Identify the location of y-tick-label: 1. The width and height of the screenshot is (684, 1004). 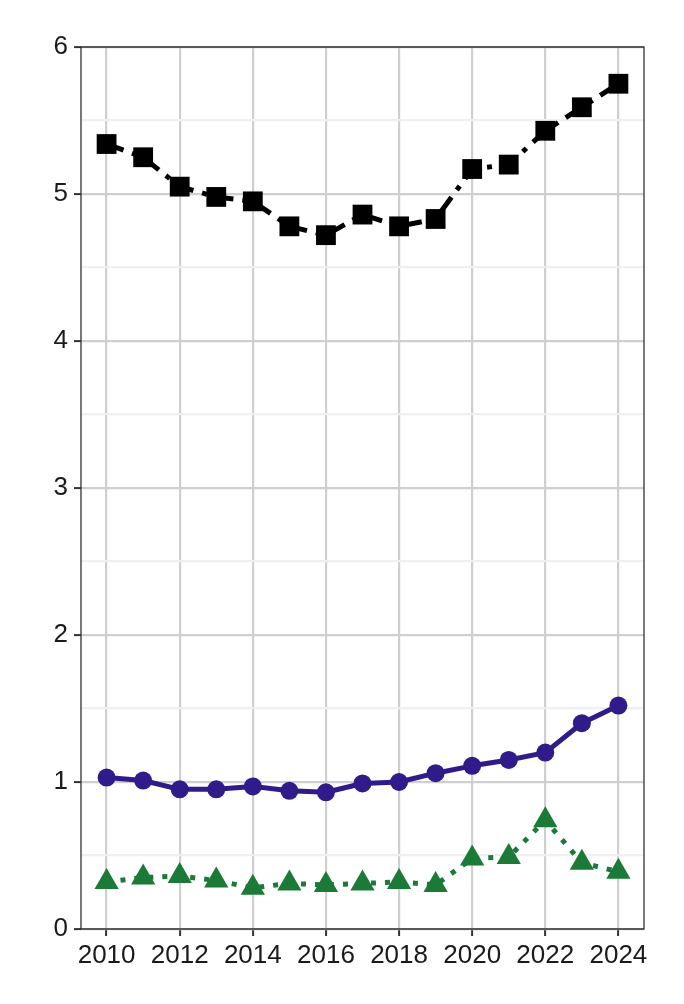
(60, 780).